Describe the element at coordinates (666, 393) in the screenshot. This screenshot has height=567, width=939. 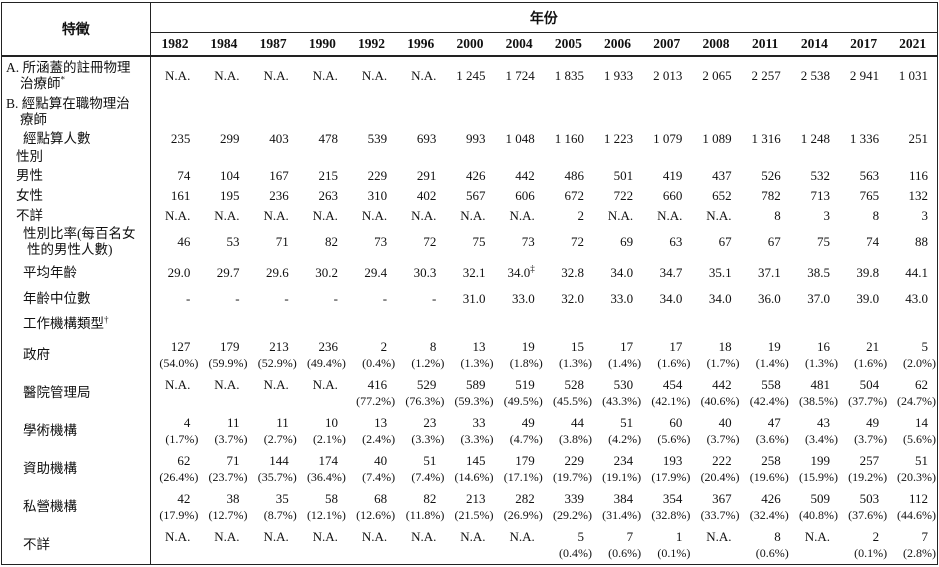
I see `cell-hospital-authority-2007: 454 (42.1%)` at that location.